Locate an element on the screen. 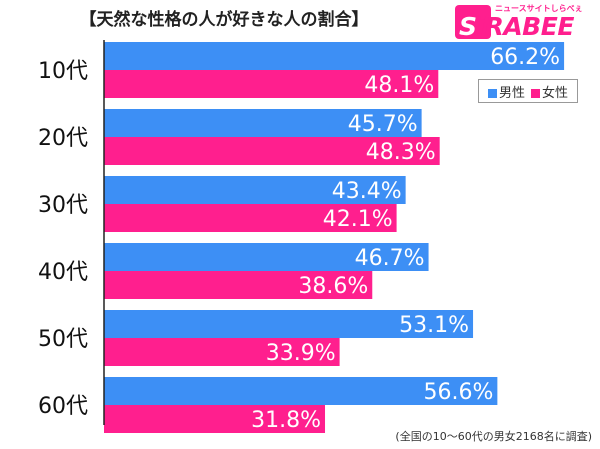 This screenshot has height=449, width=600. sirabee-logo: ニュースサイトしらべぇ SiRABEE is located at coordinates (525, 22).